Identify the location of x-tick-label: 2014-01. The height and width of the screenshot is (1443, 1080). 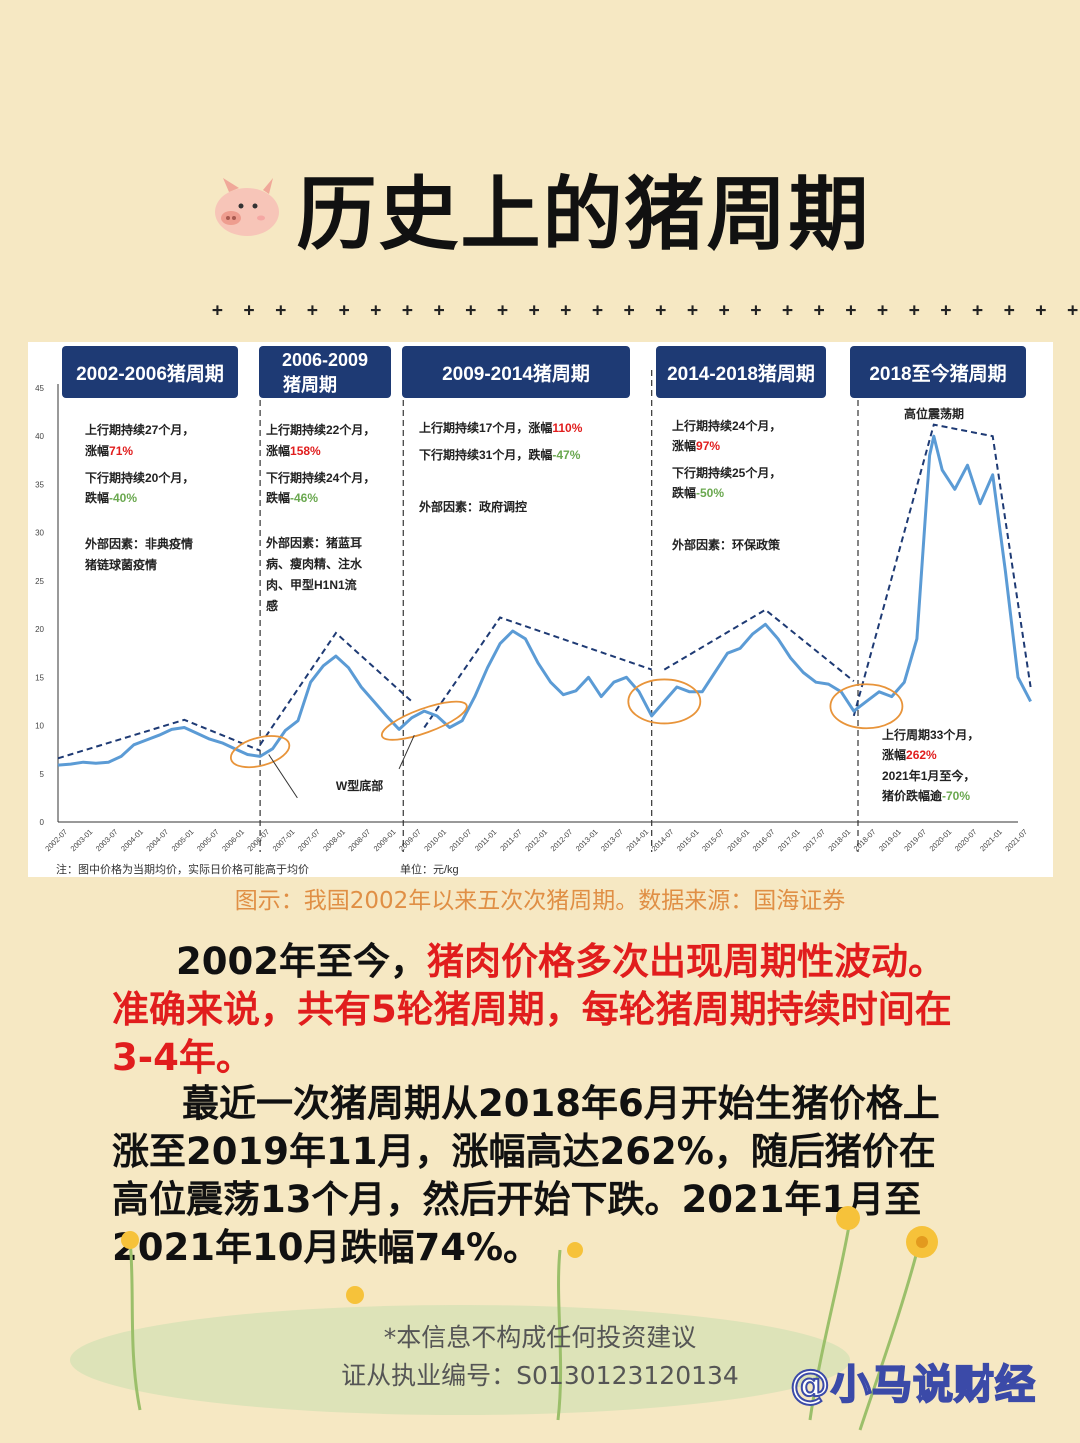
(637, 840).